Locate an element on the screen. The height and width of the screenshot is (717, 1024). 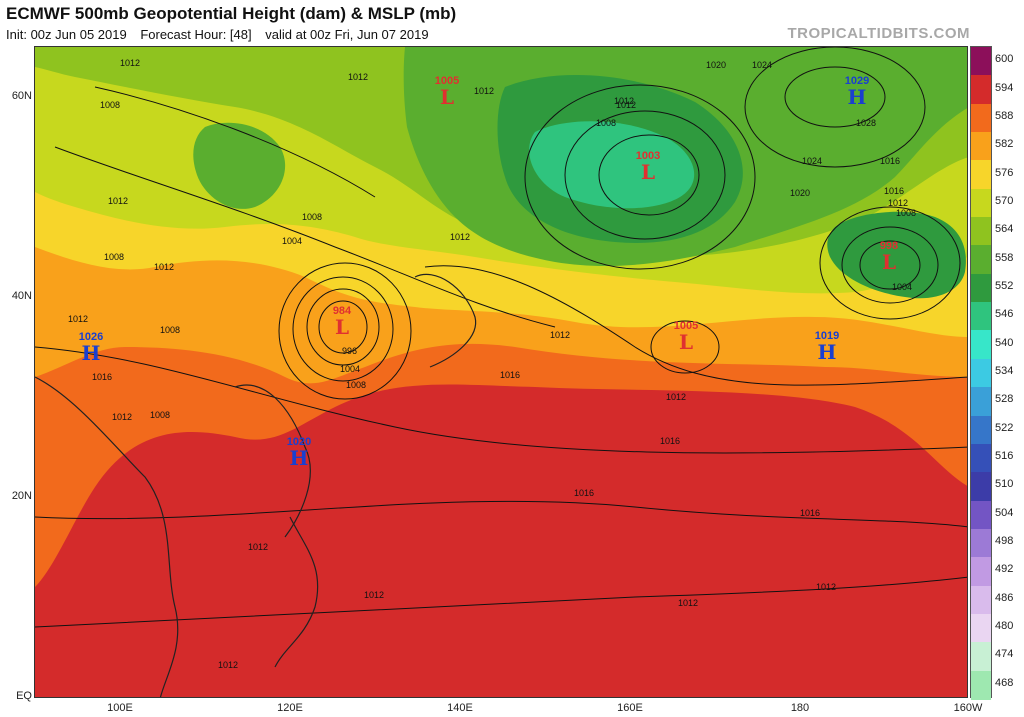
colorbar-label: 558 is located at coordinates (1004, 257).